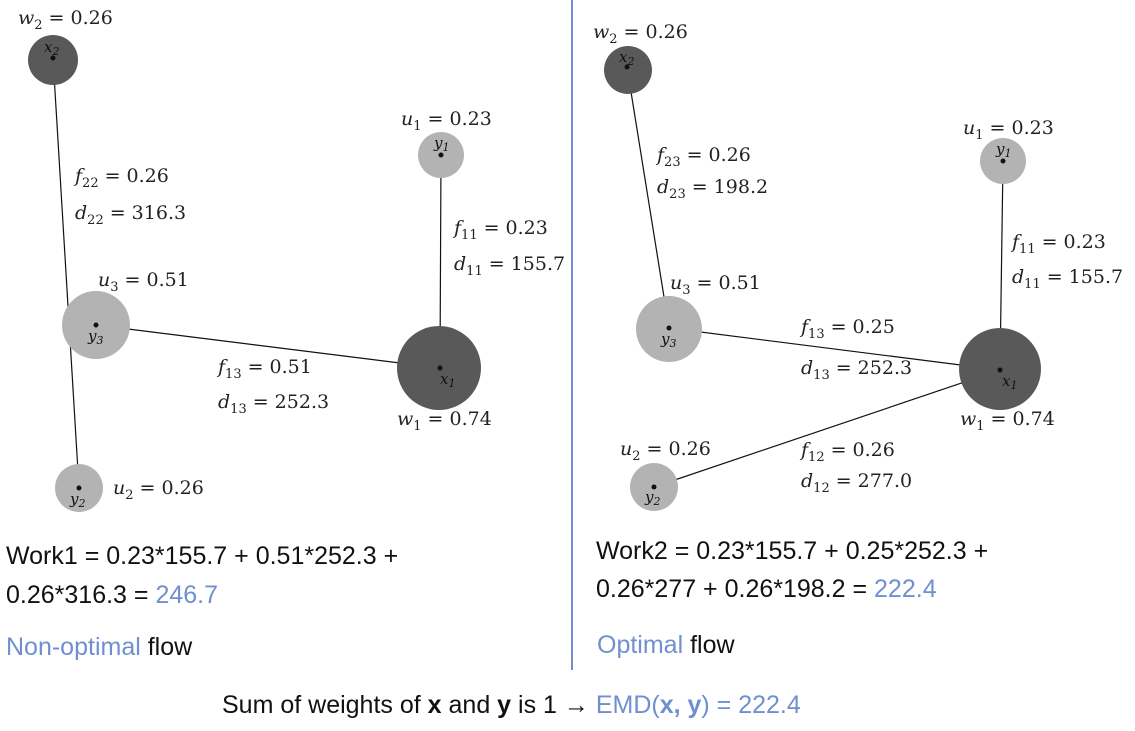 The height and width of the screenshot is (731, 1135). What do you see at coordinates (66, 273) in the screenshot?
I see `edge-x2-y2` at bounding box center [66, 273].